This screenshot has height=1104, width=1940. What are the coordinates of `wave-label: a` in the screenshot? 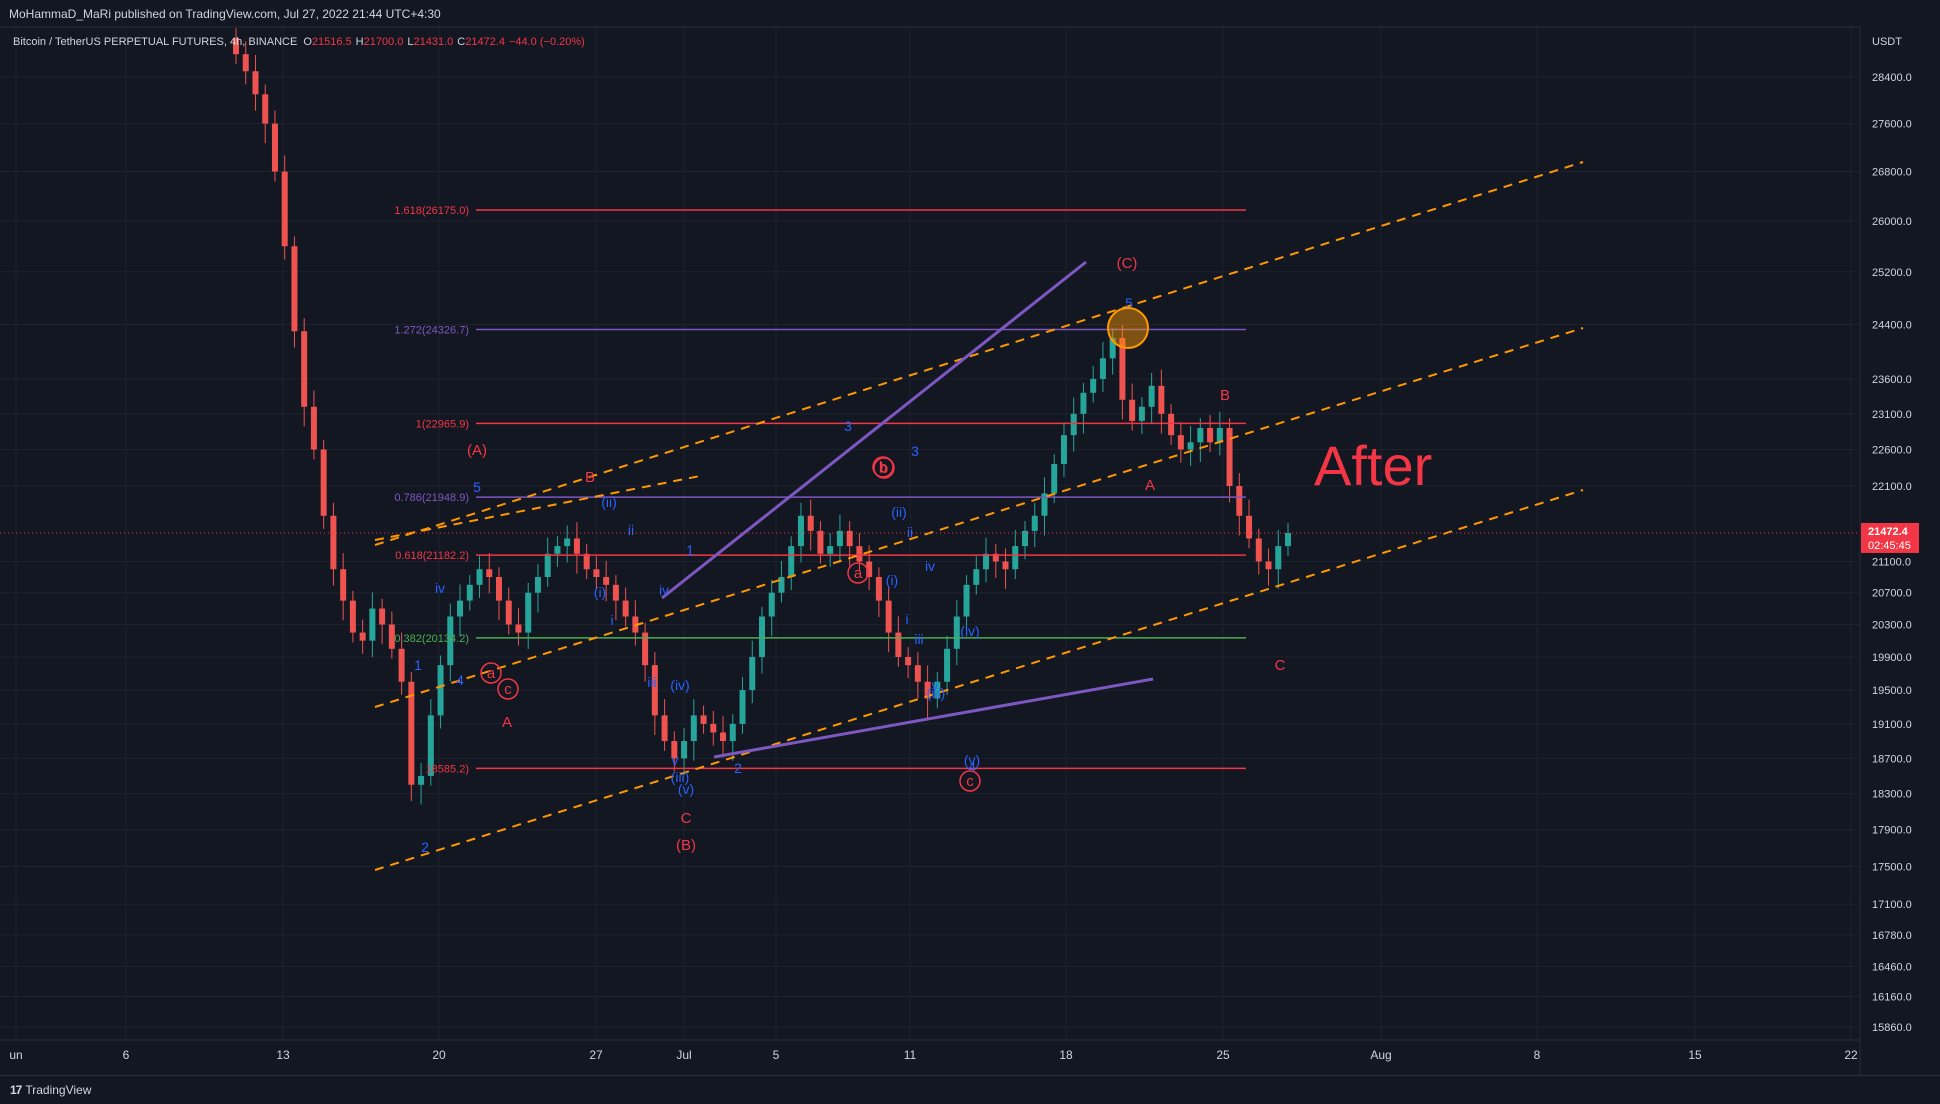 It's located at (858, 573).